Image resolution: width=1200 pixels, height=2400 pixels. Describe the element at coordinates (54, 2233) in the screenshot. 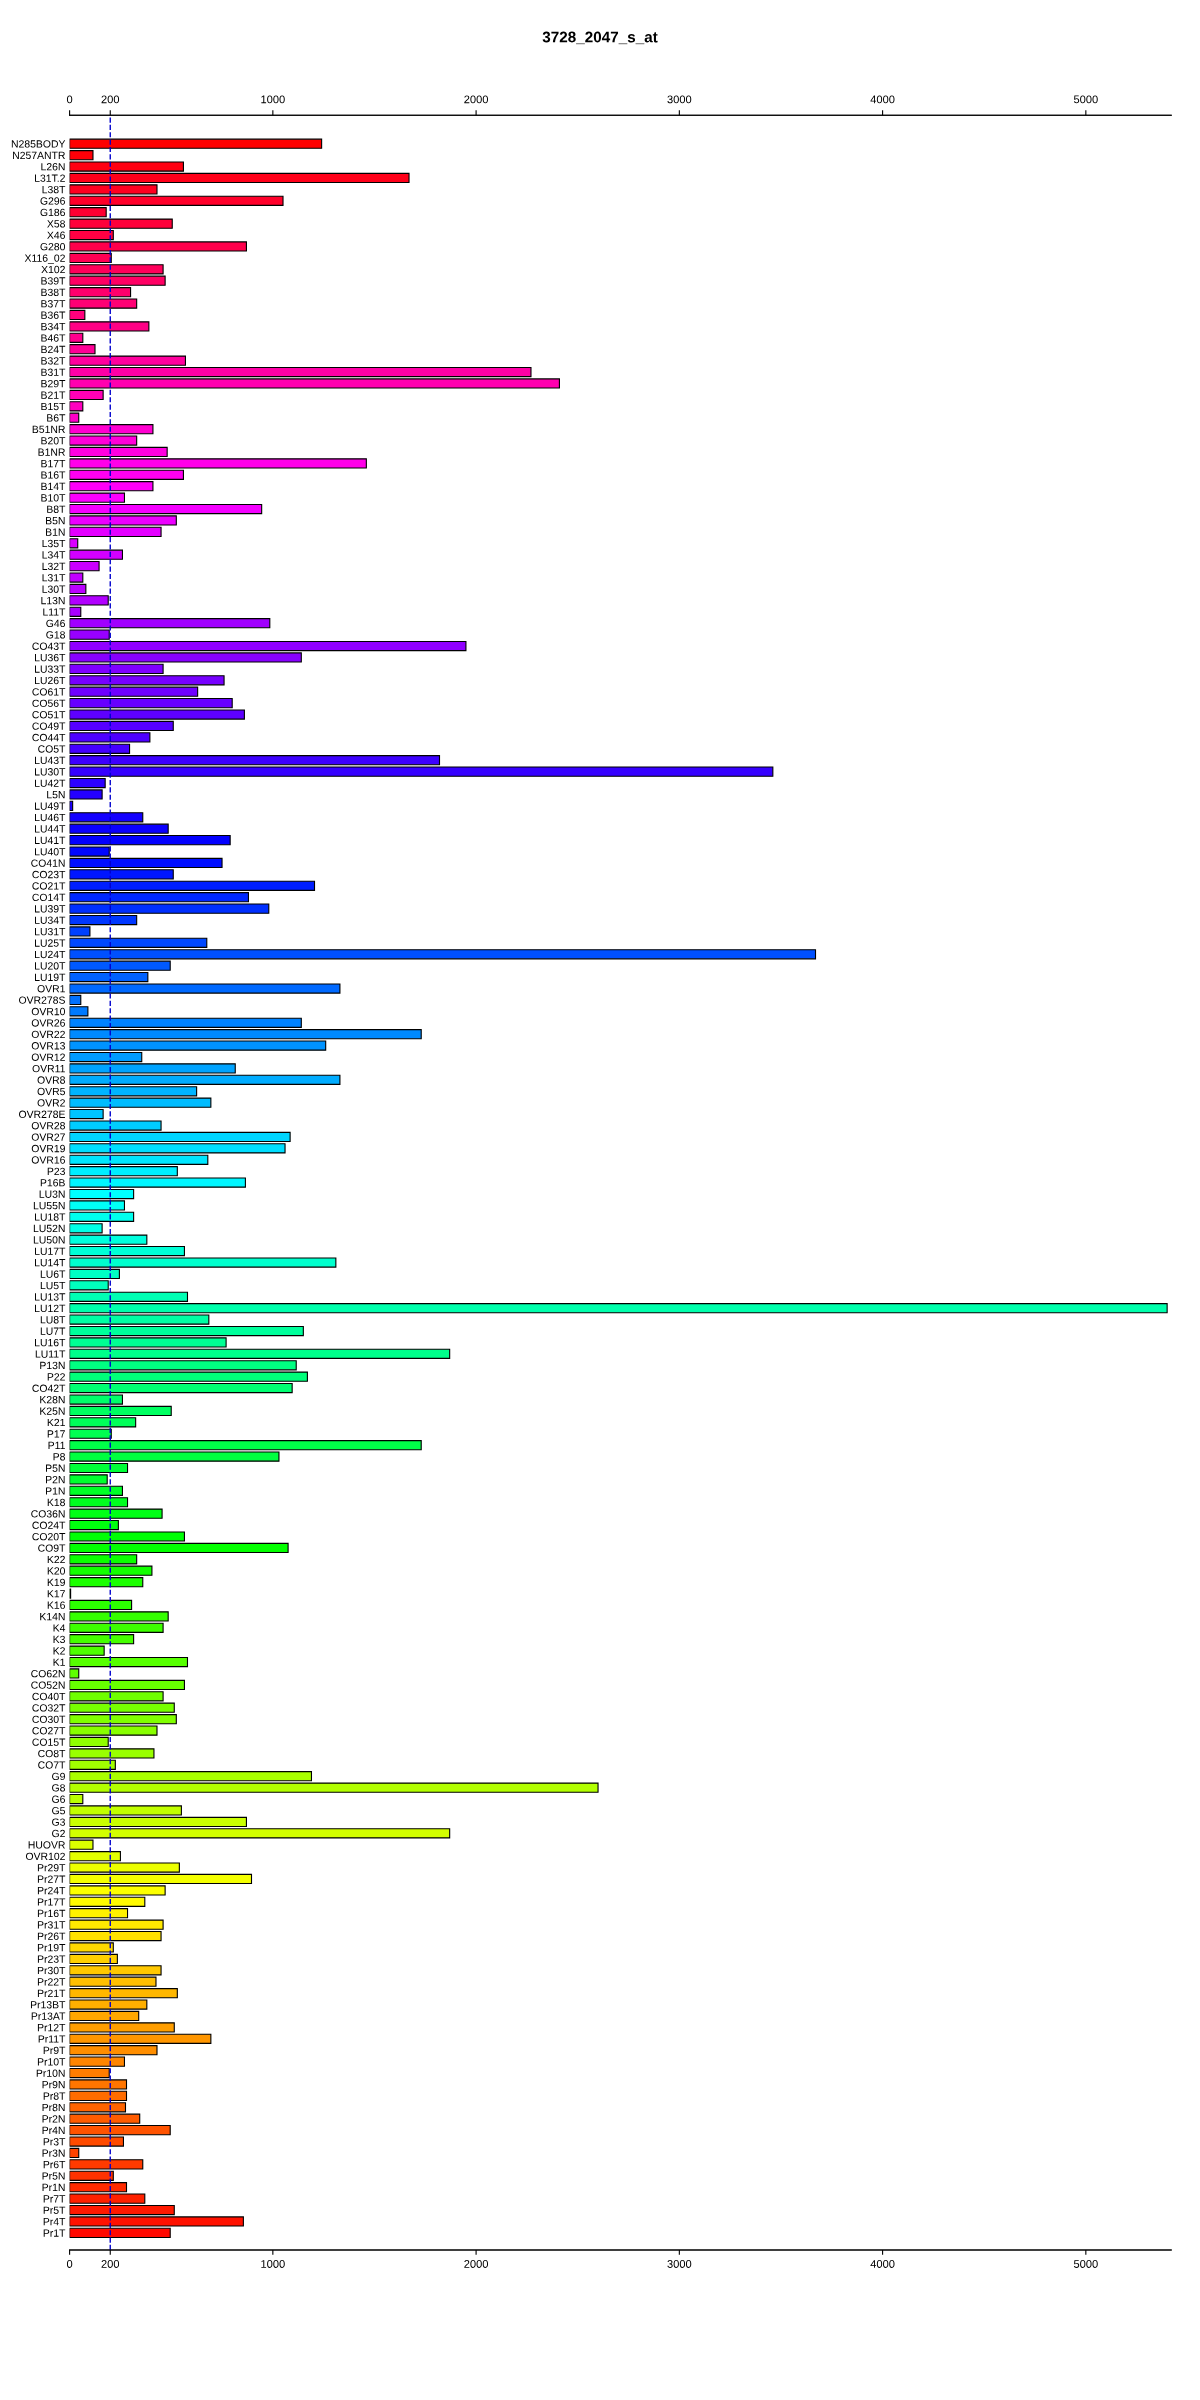

I see `y-tick-label: Pr1T` at that location.